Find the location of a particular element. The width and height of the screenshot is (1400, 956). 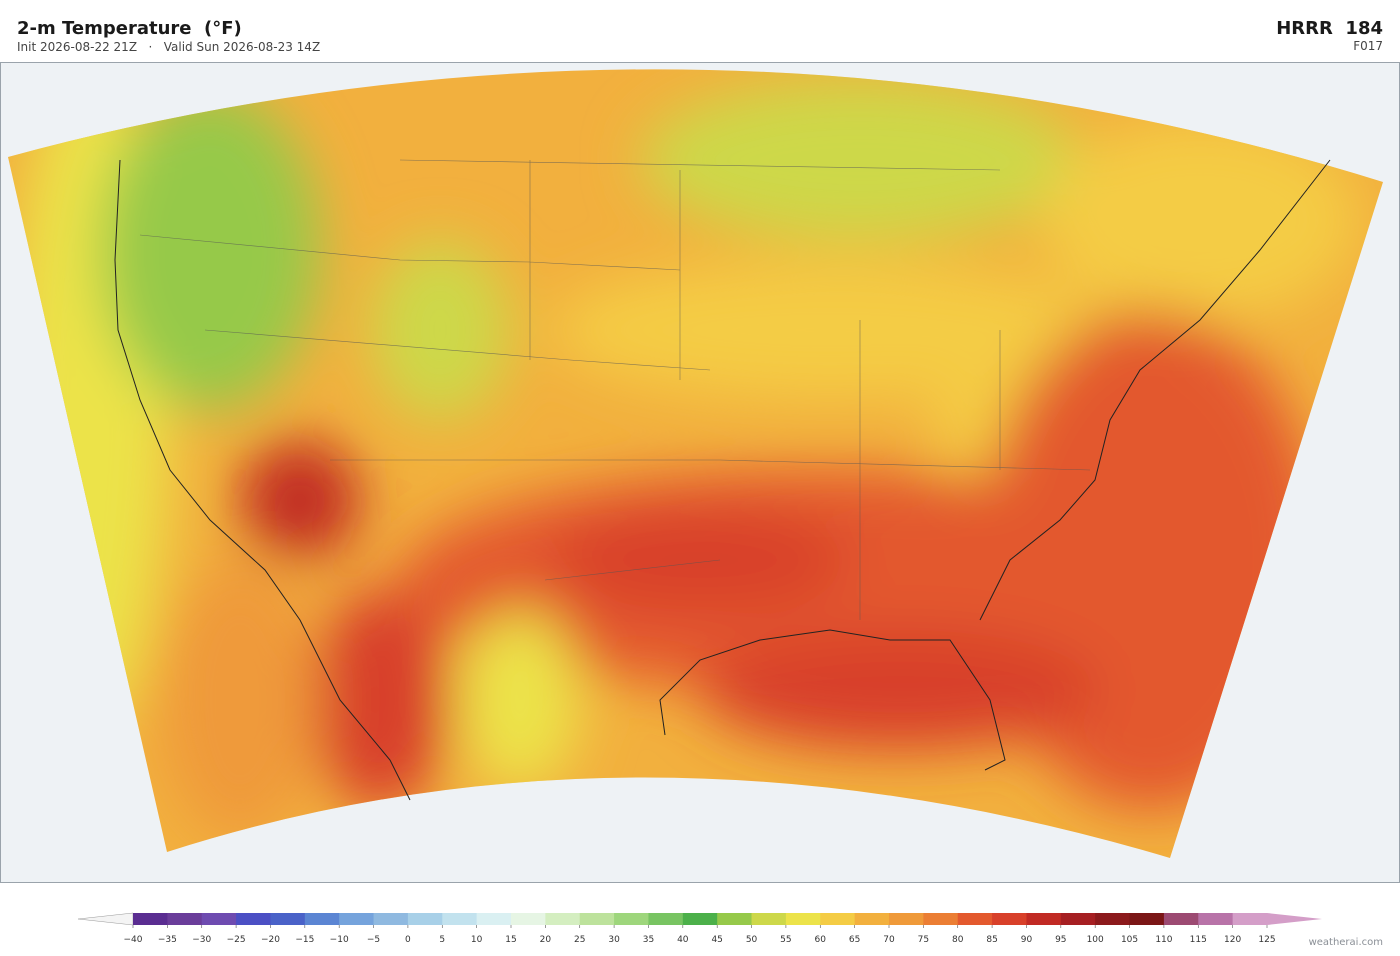

colorbar-tick-label: −10 is located at coordinates (339, 940).